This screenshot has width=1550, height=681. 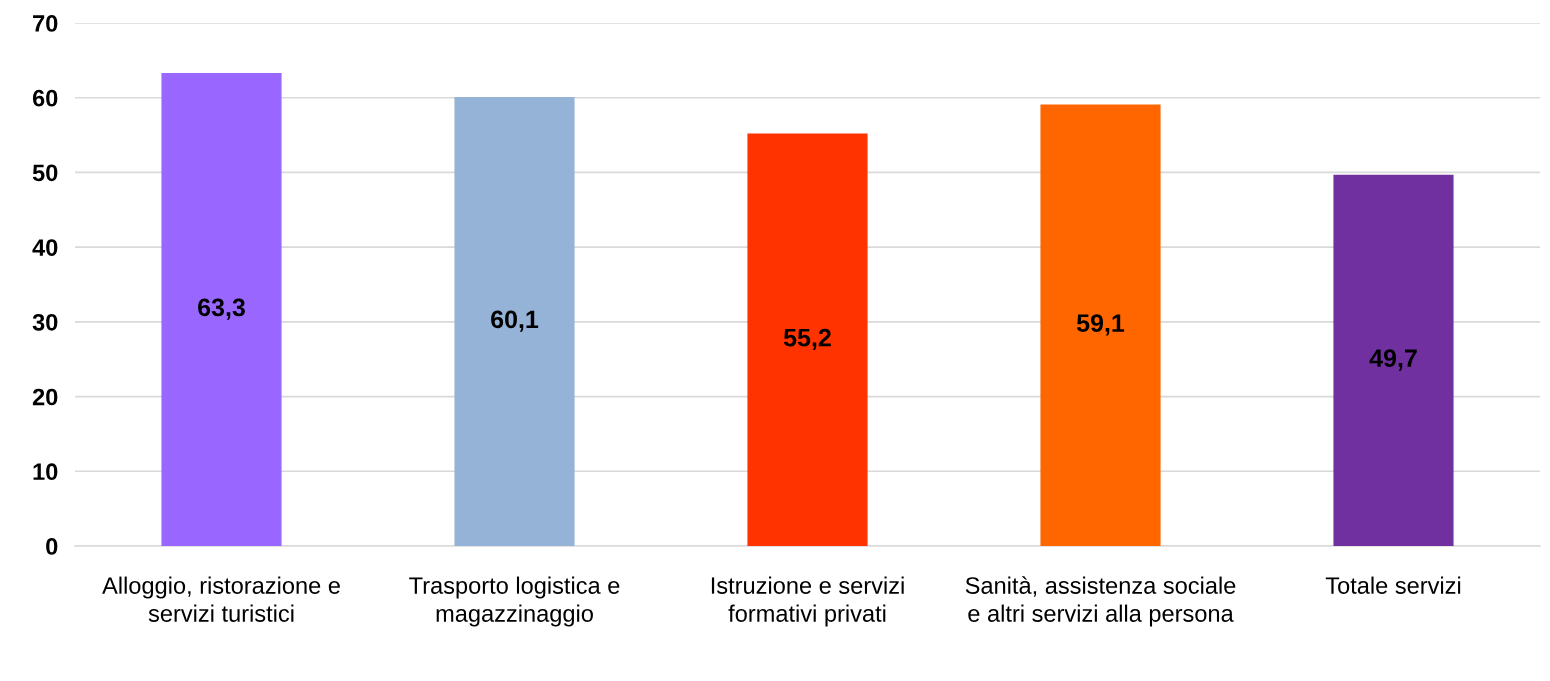 I want to click on data-label: 60,1, so click(x=515, y=321).